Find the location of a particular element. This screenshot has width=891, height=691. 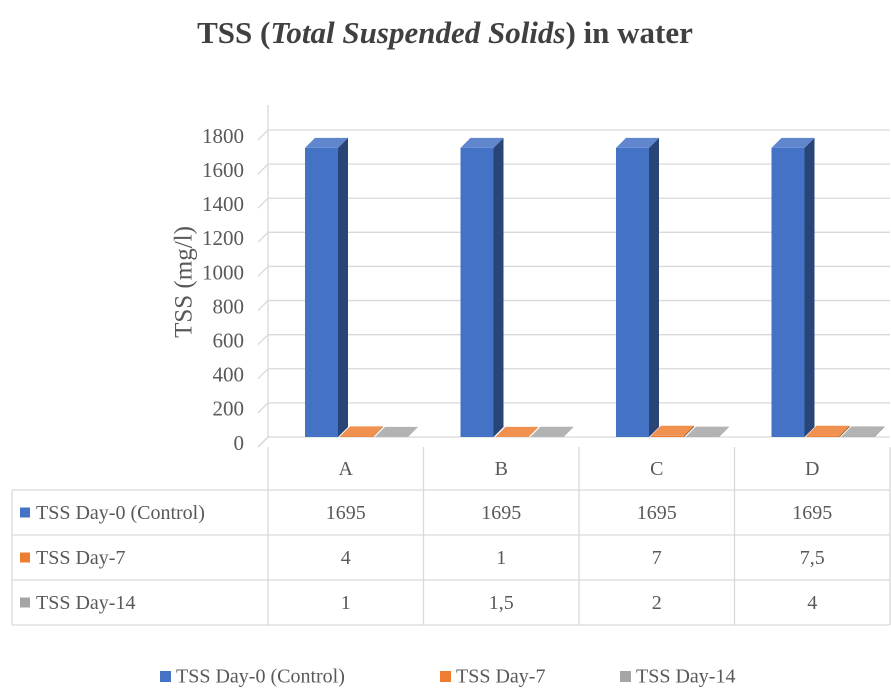

y-tick-label: 1800 is located at coordinates (223, 136).